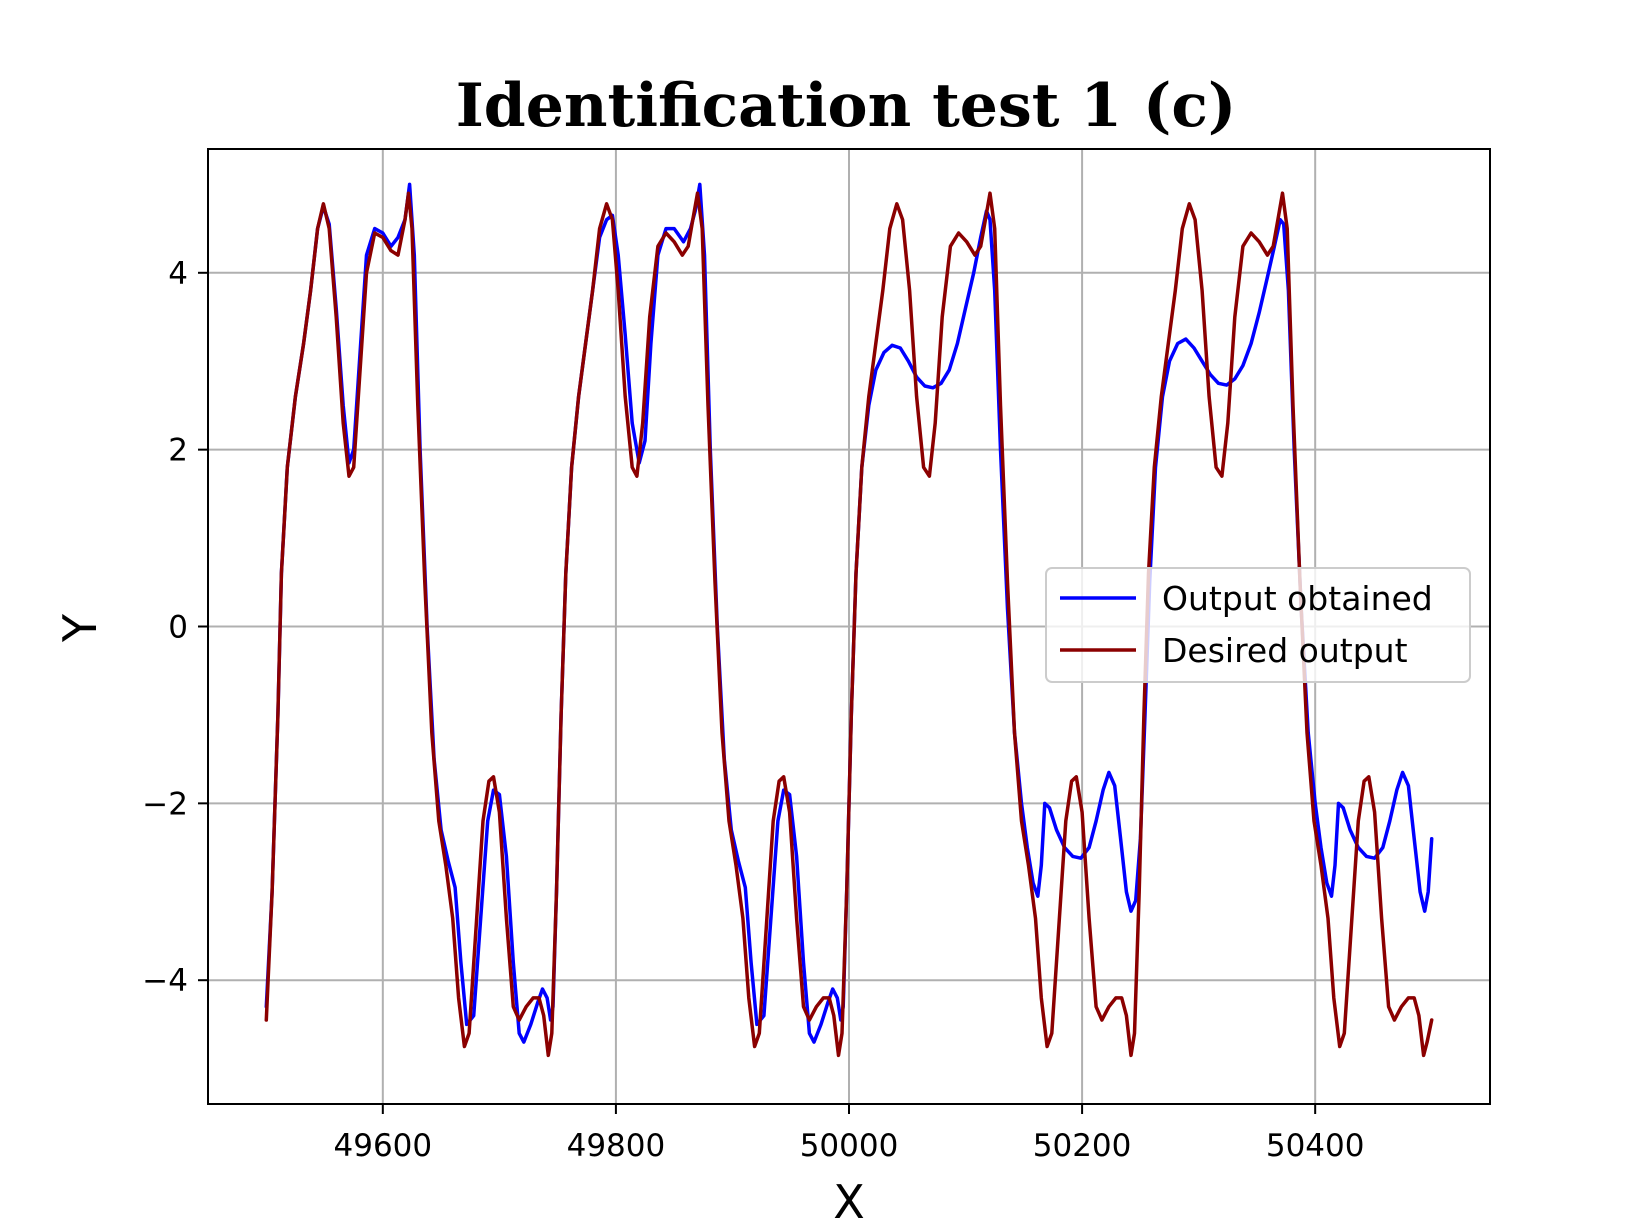 Image resolution: width=1638 pixels, height=1228 pixels. Describe the element at coordinates (1285, 650) in the screenshot. I see `legend-label-desired-output: Desired output` at that location.